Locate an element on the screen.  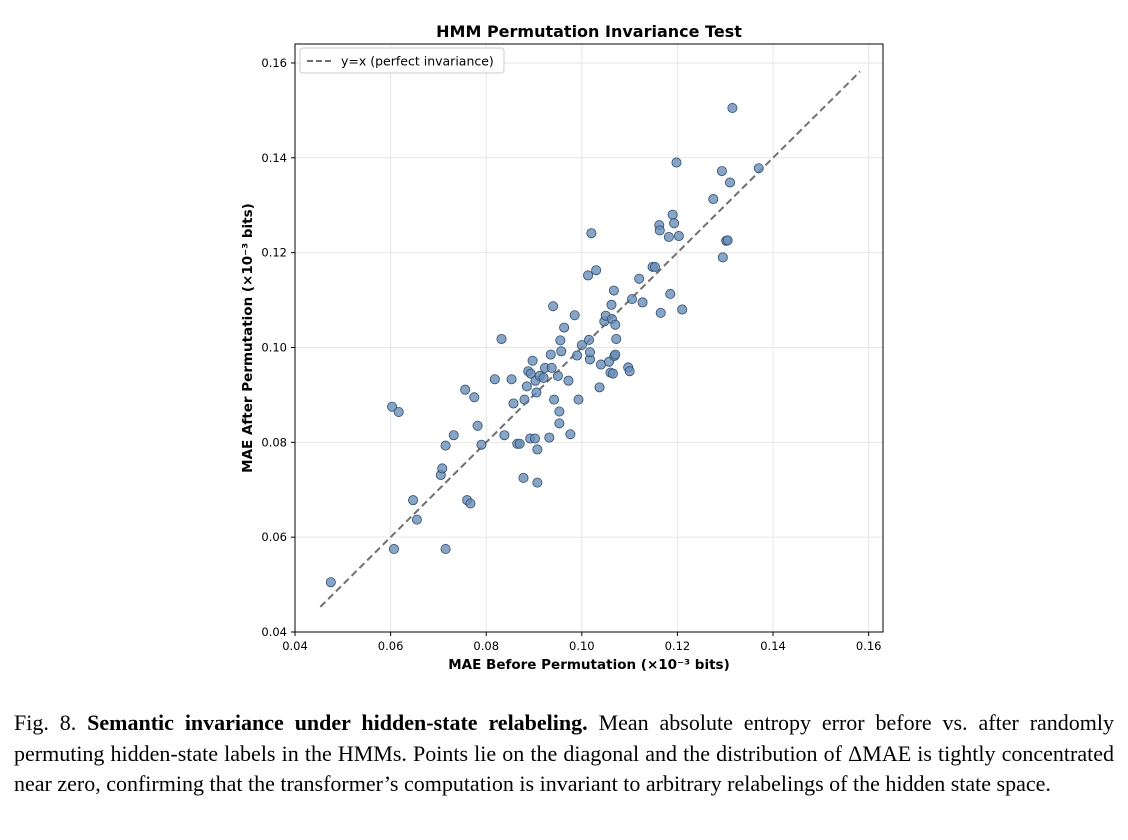
x-tick-label: 0.14 is located at coordinates (773, 646).